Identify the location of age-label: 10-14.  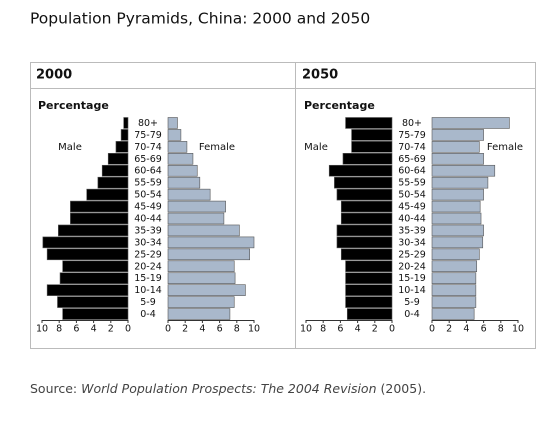
(148, 290).